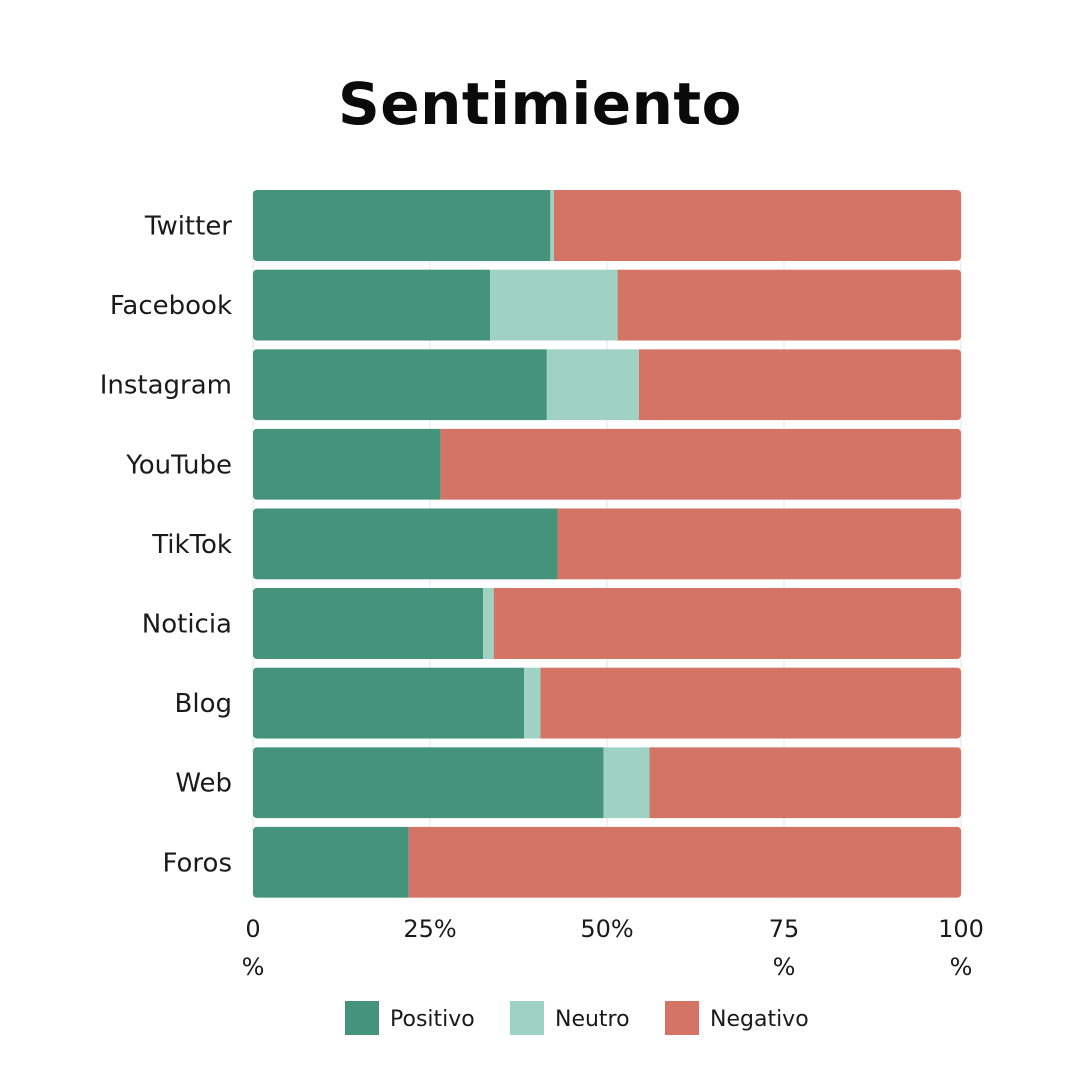  Describe the element at coordinates (805, 783) in the screenshot. I see `bar-web-negativo` at that location.